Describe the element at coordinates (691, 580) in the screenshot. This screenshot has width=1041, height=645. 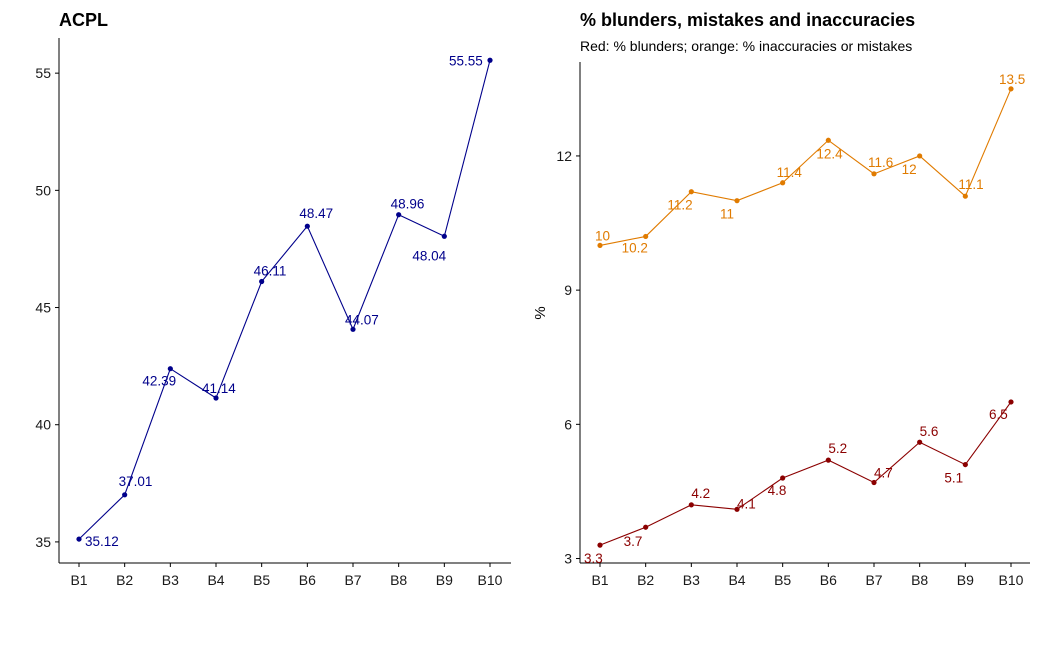
I see `percent-x-tick-label: B3` at that location.